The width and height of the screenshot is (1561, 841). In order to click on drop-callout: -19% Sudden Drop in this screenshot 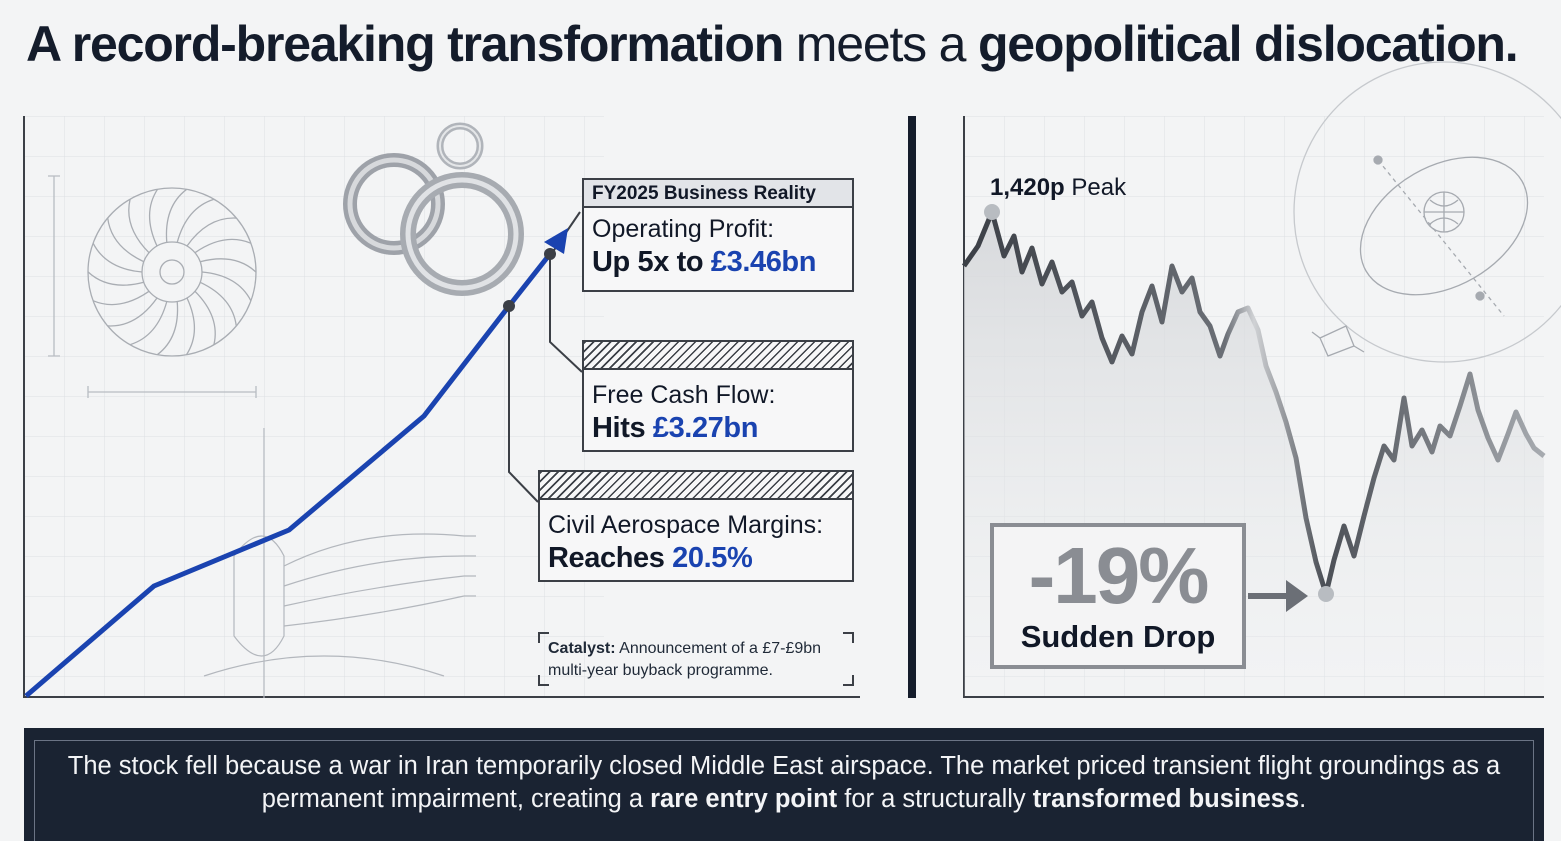, I will do `click(1118, 596)`.